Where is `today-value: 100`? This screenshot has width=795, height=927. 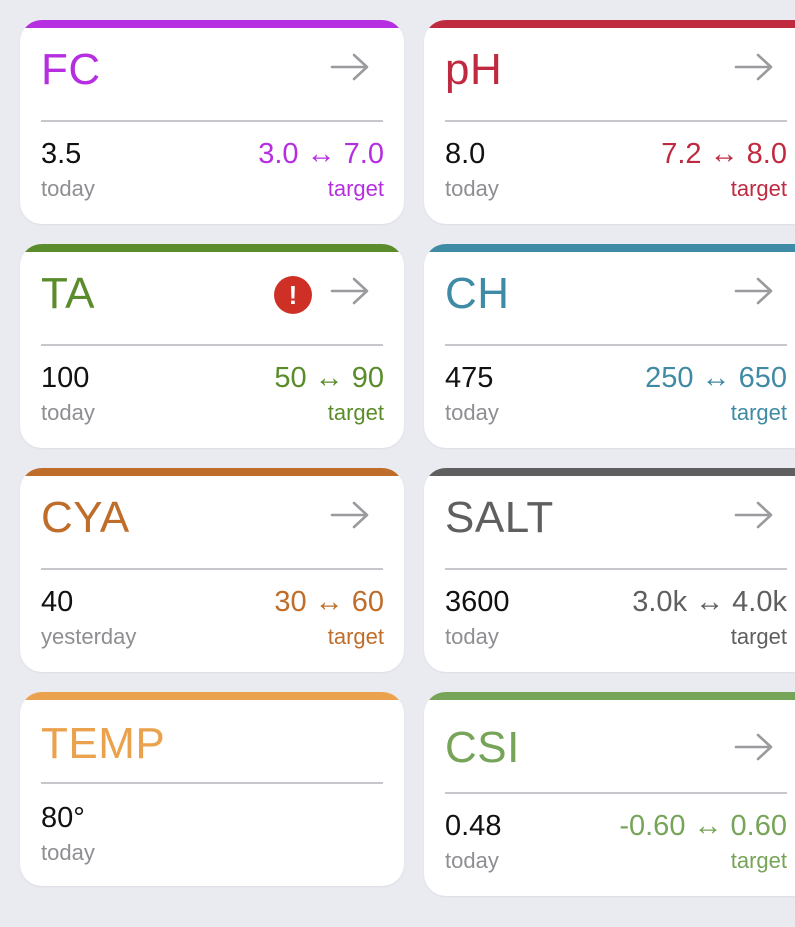
today-value: 100 is located at coordinates (65, 378).